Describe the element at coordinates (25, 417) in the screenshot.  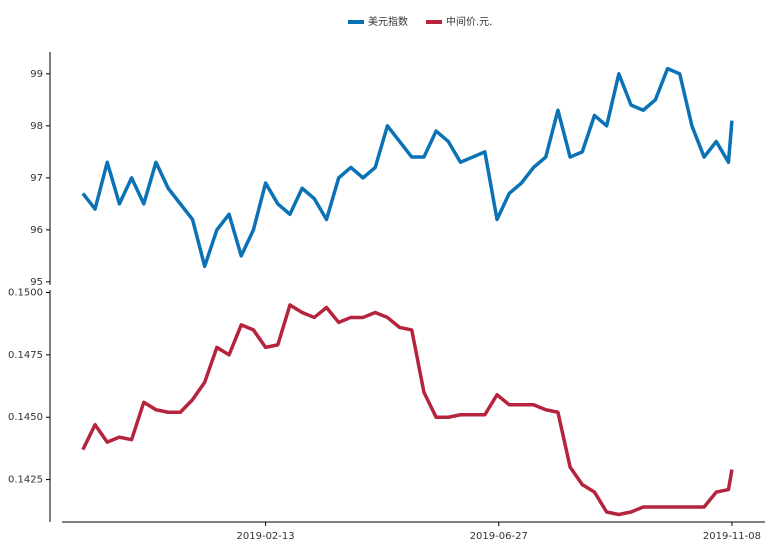
I see `y-tick-label: 0.1450` at that location.